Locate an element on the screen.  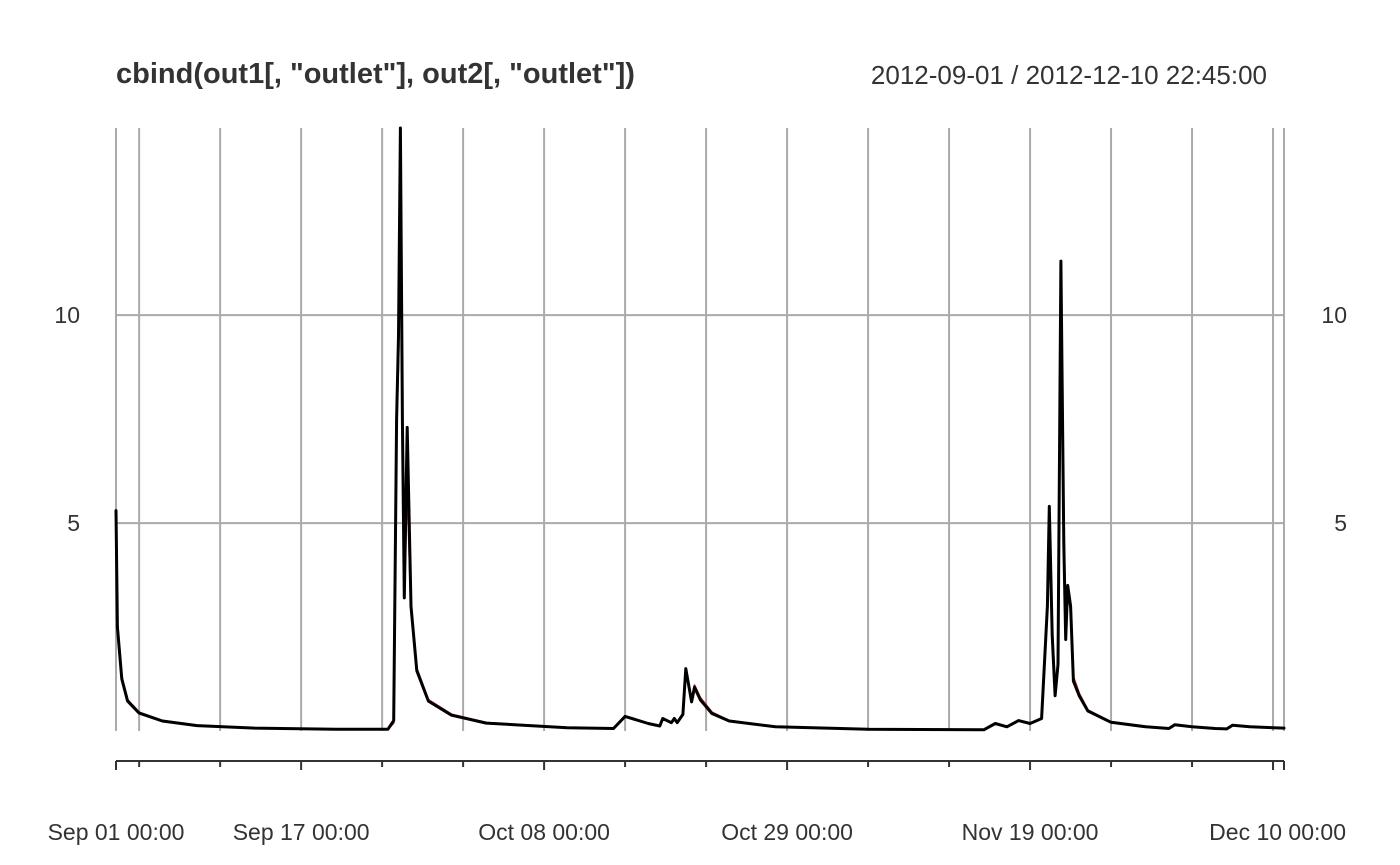
x-tick-label: Sep 17 00:00 is located at coordinates (301, 832).